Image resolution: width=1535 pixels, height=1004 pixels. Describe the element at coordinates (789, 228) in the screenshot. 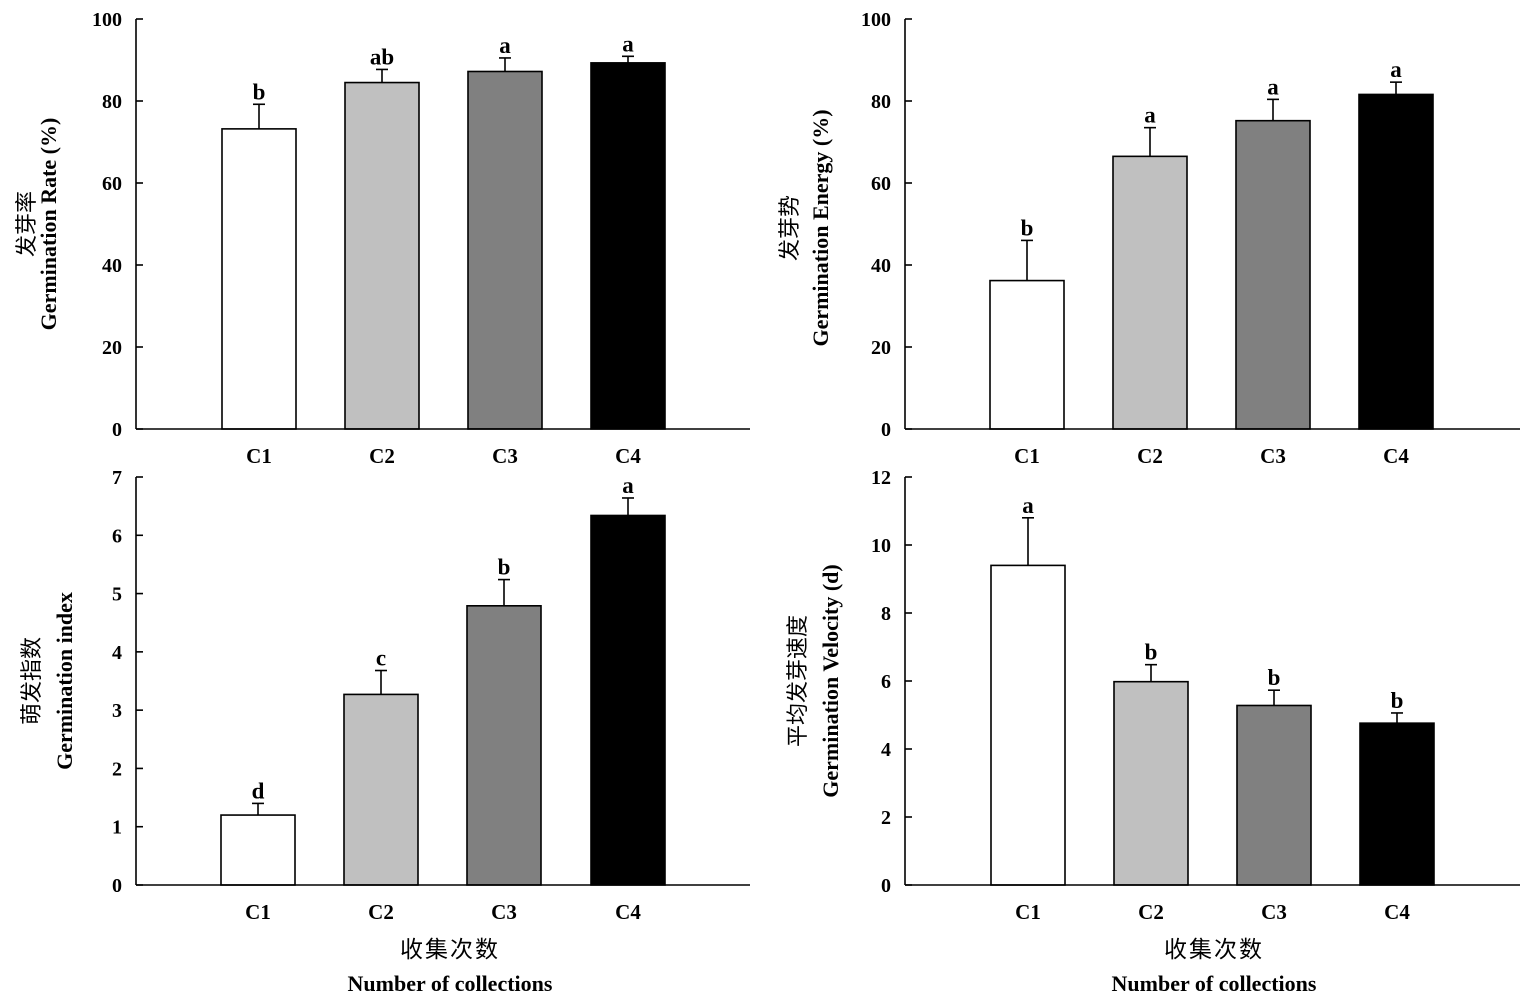

I see `y-axis-label-cn: 发芽势` at that location.